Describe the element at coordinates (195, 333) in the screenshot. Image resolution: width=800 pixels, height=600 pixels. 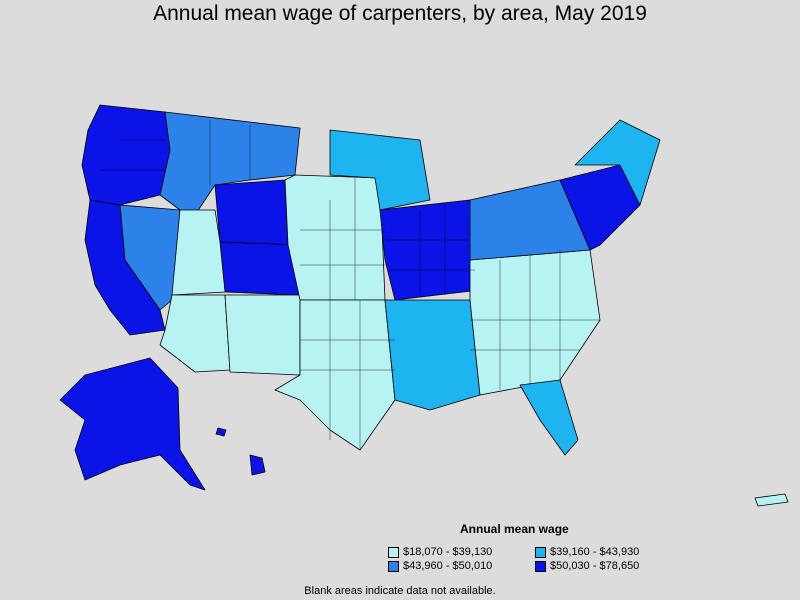
I see `region-arizona` at that location.